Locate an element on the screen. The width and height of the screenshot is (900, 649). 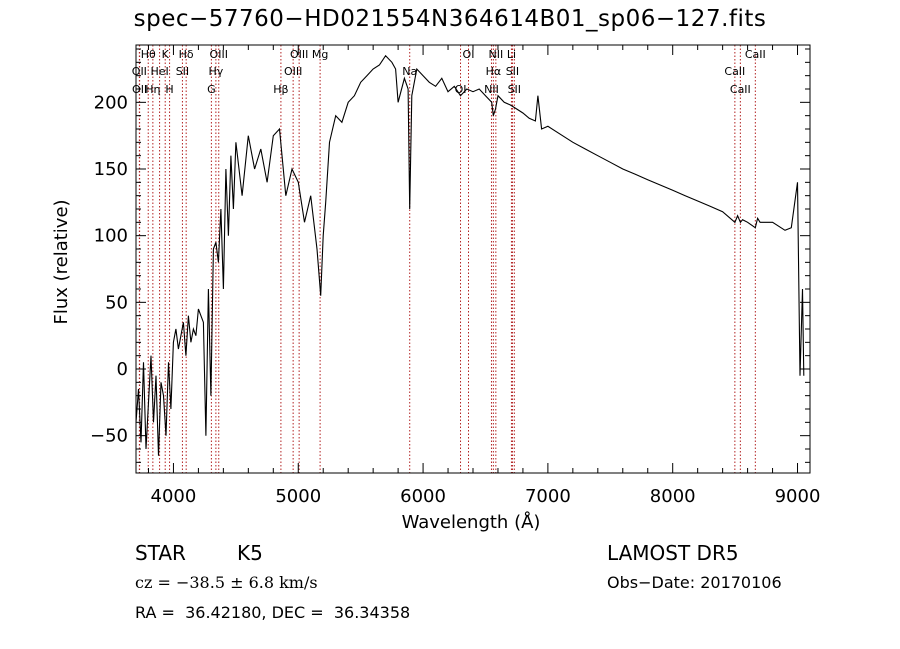
line-label: Na is located at coordinates (409, 71).